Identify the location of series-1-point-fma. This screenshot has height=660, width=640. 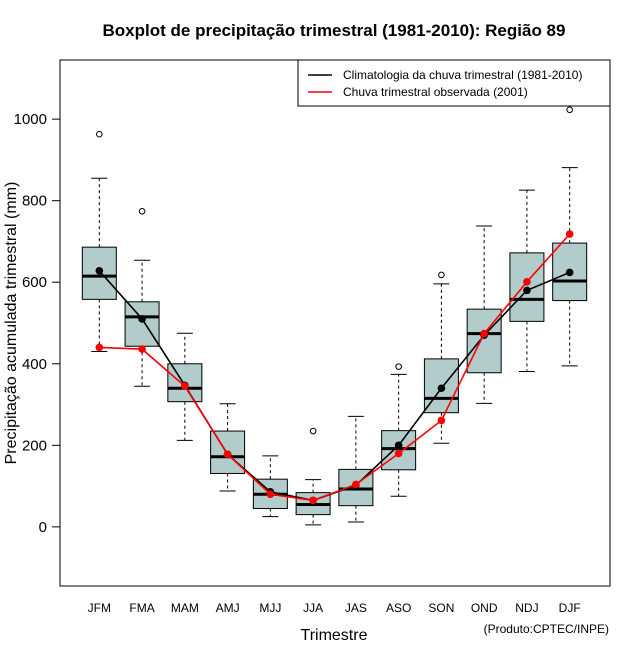
(142, 349).